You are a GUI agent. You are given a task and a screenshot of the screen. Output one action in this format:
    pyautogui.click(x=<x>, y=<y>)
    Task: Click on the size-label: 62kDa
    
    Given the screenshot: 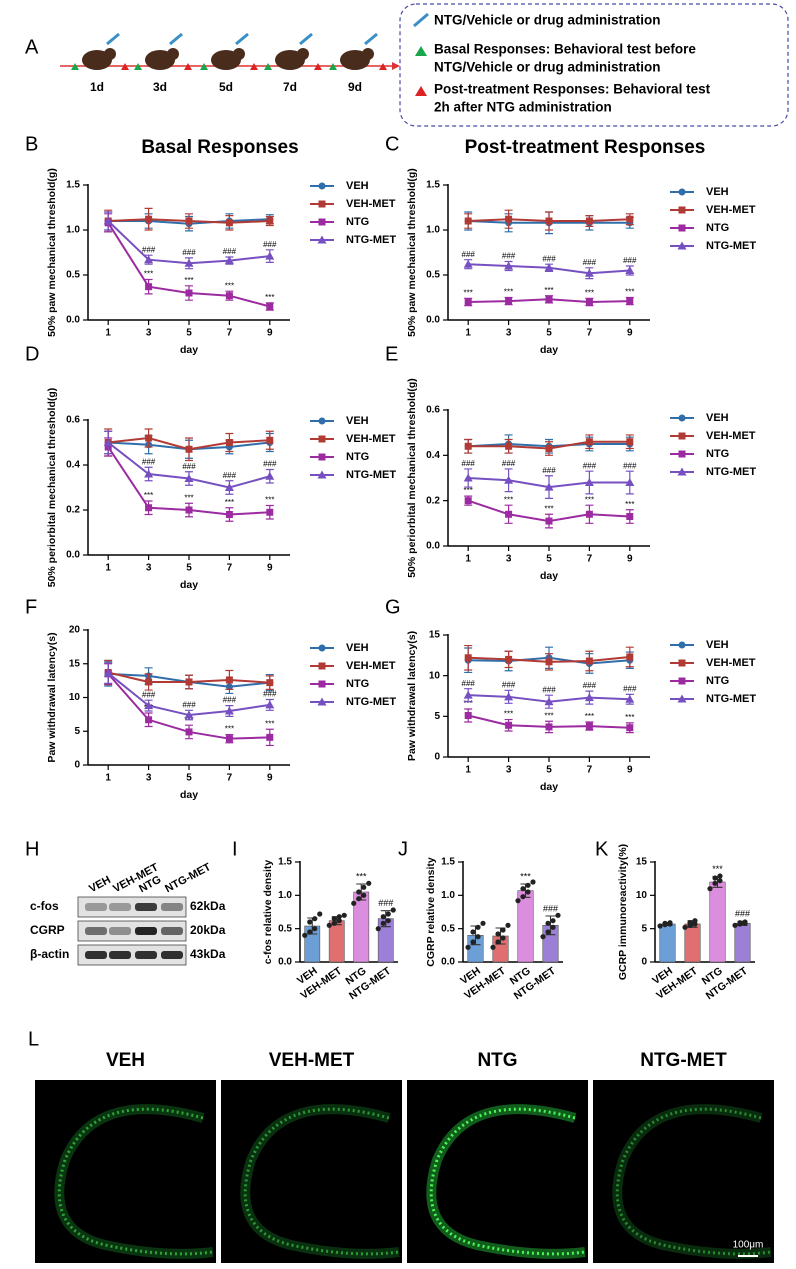 What is the action you would take?
    pyautogui.click(x=208, y=906)
    